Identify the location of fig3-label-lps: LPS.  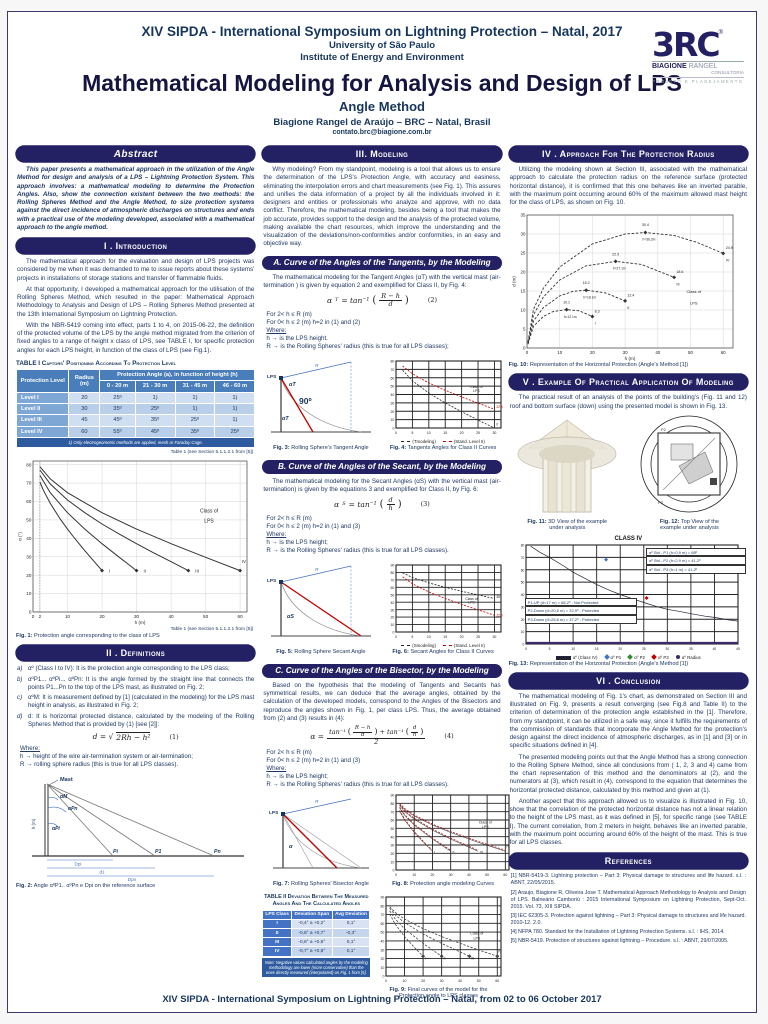
(272, 377).